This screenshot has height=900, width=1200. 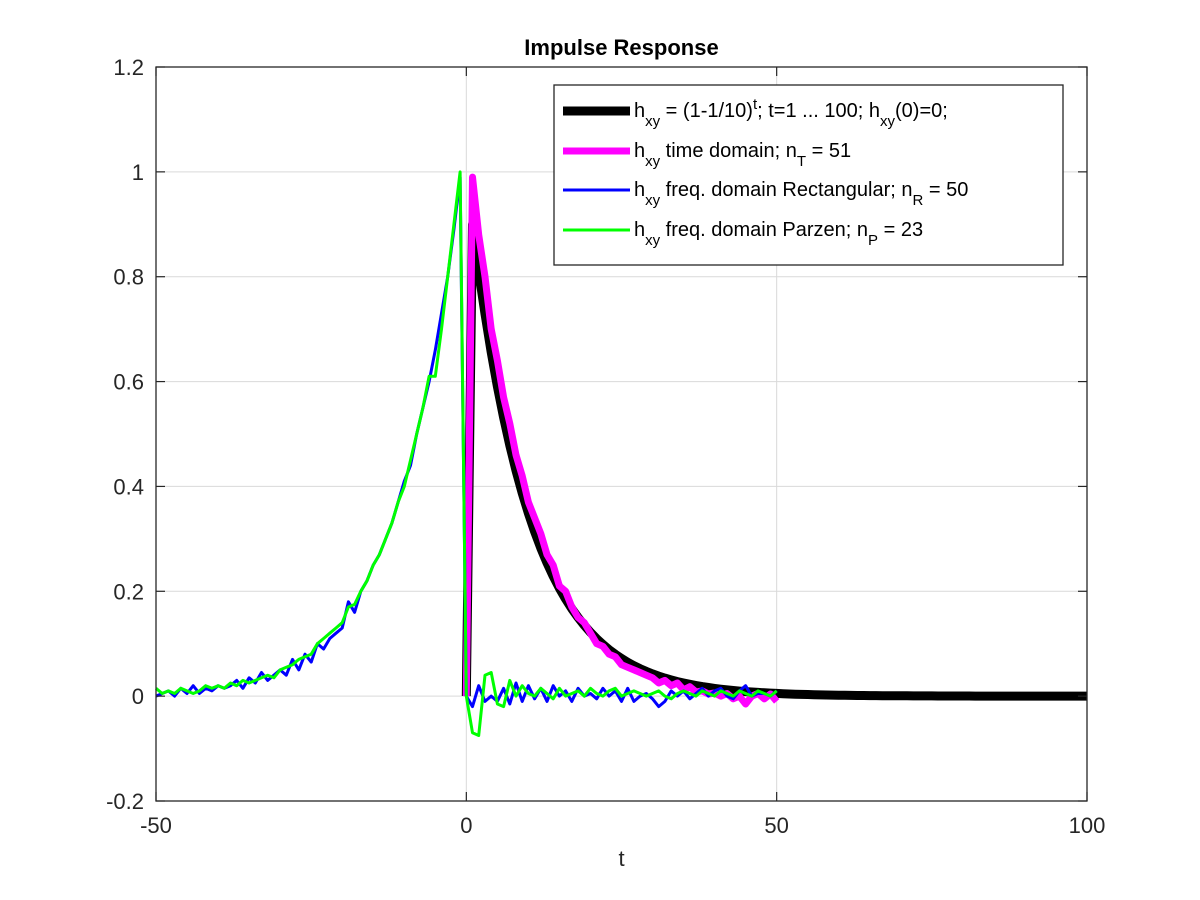 What do you see at coordinates (801, 194) in the screenshot?
I see `legend-label-2: hxy freq. domain Rectangular; nR = 50` at bounding box center [801, 194].